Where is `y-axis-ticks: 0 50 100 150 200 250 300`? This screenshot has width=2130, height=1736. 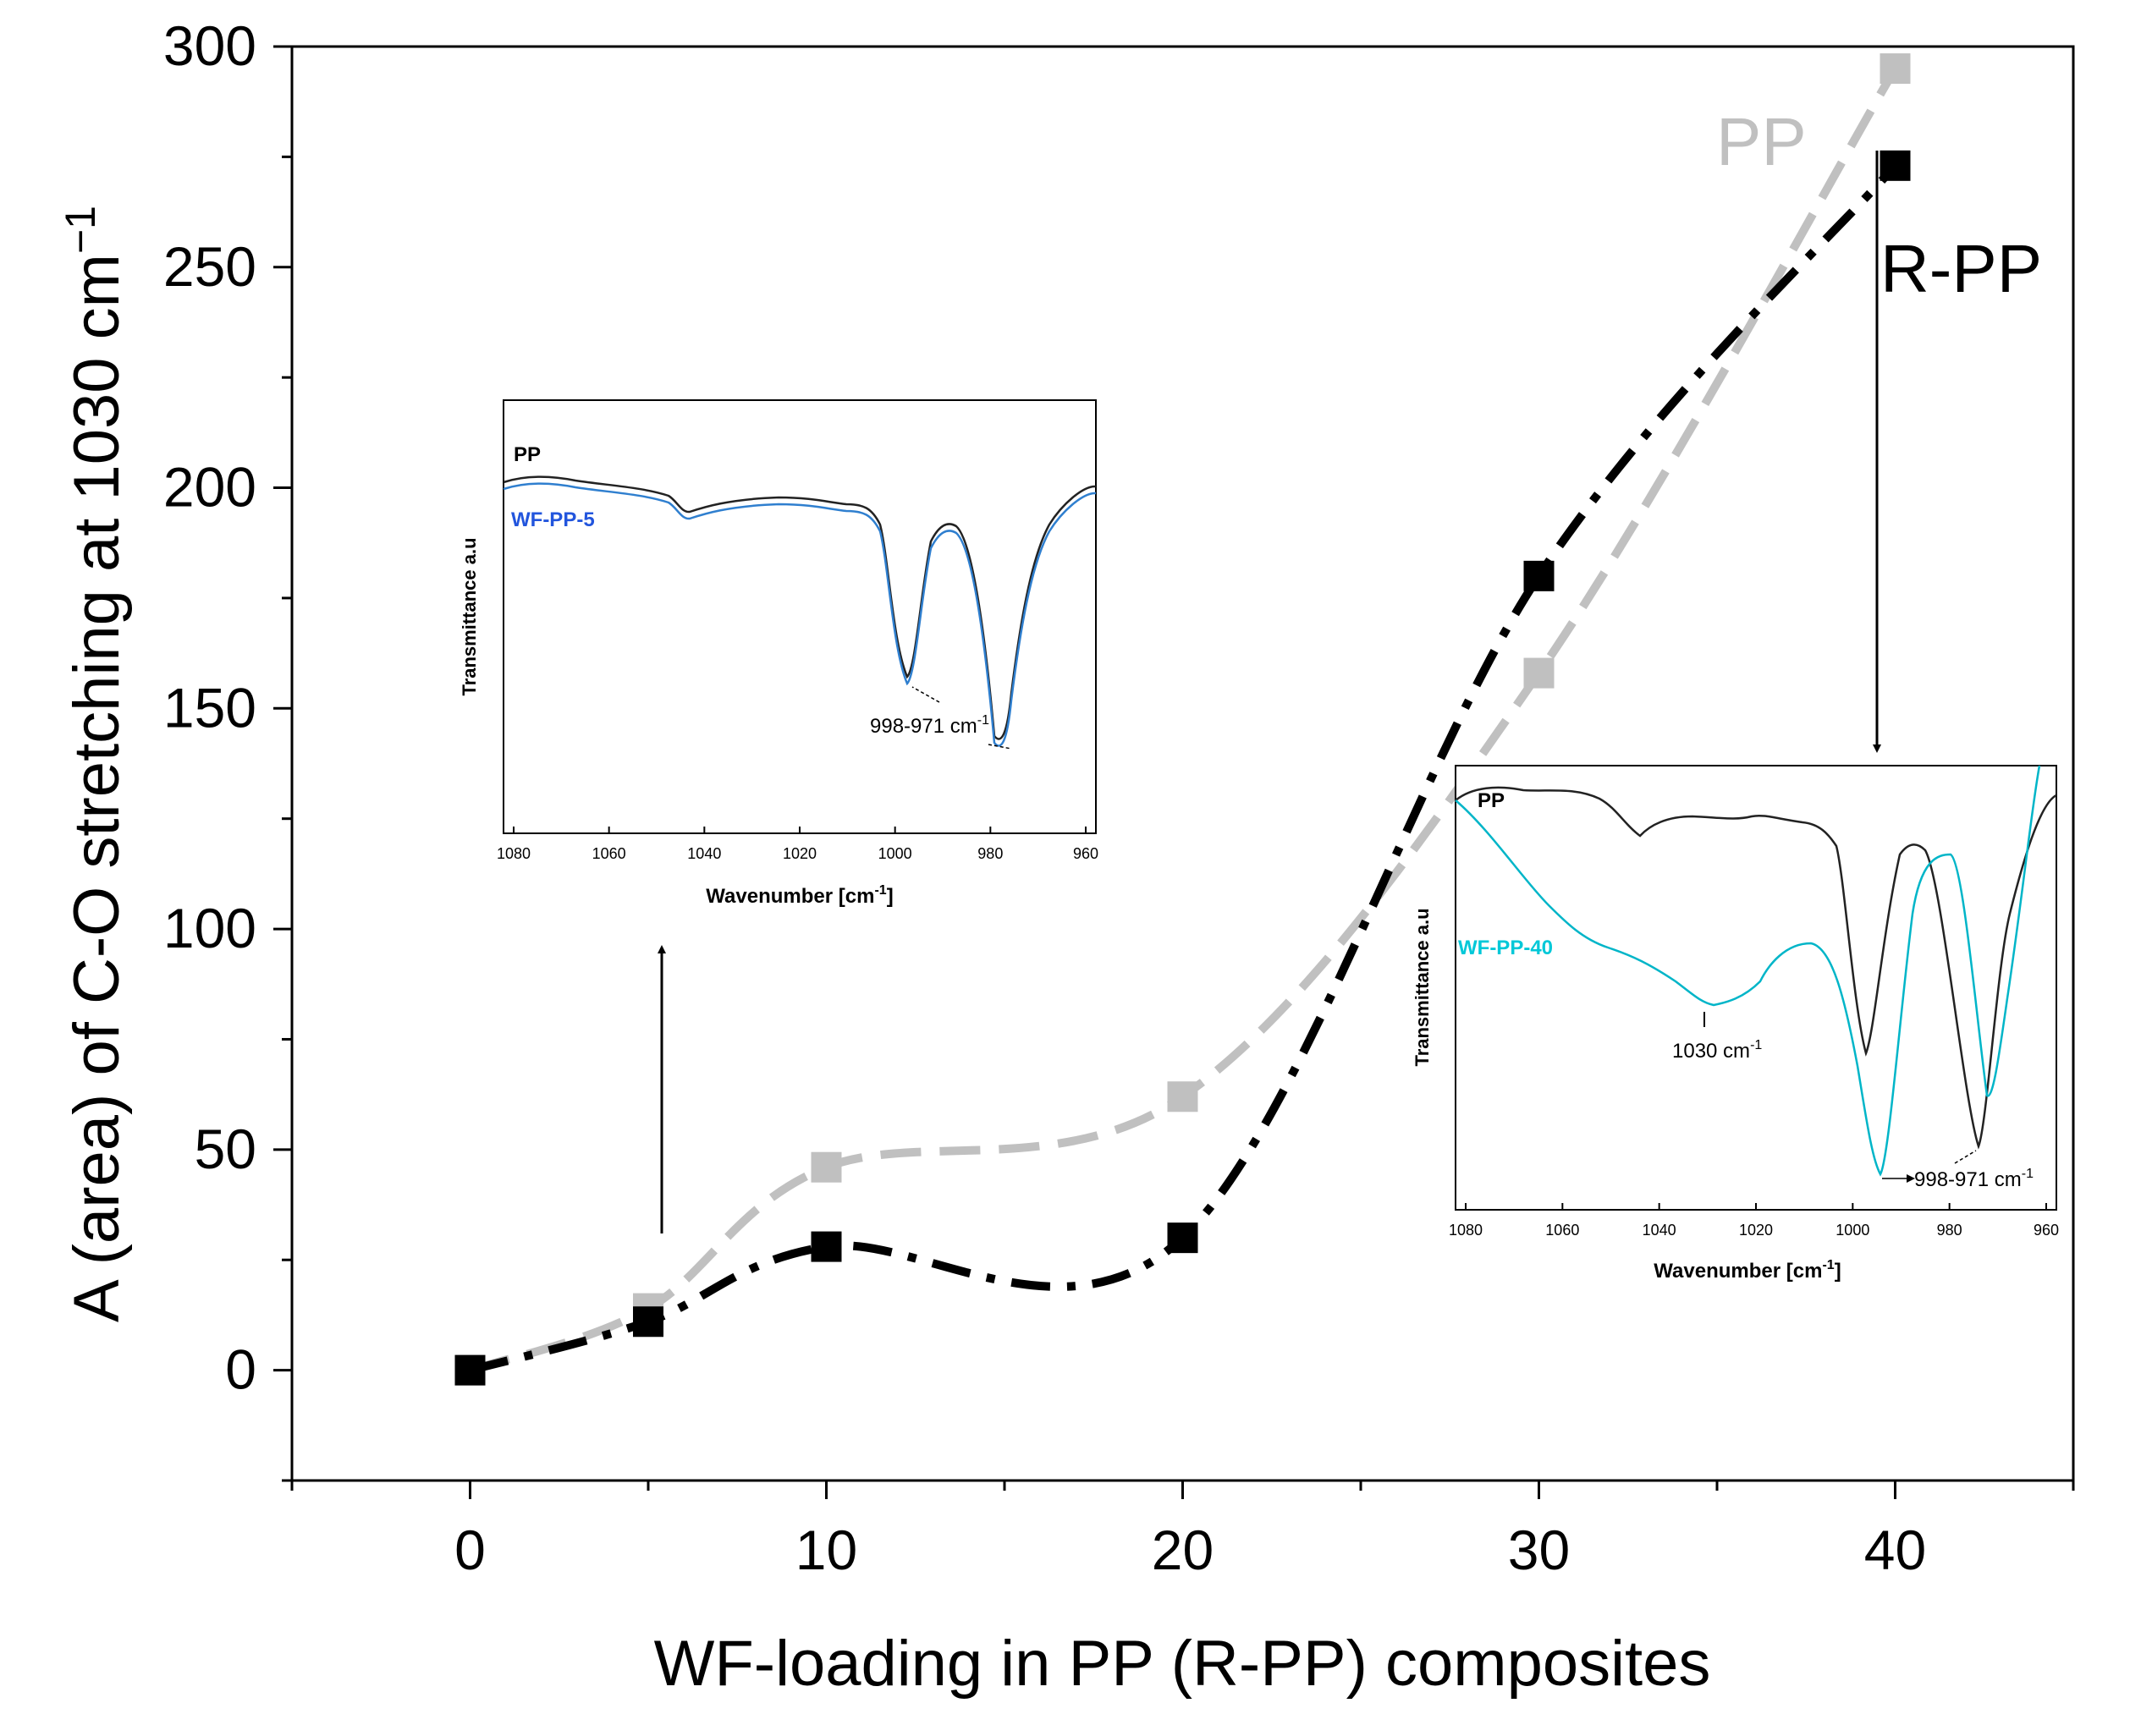 y-axis-ticks: 0 50 100 150 200 250 300 is located at coordinates (227, 748).